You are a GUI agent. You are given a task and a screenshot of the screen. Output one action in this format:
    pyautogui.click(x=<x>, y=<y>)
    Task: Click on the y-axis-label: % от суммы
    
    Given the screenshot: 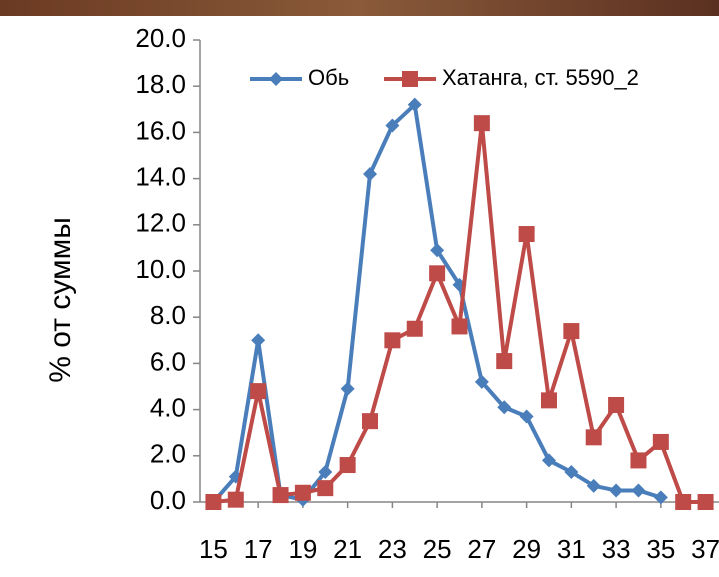 What is the action you would take?
    pyautogui.click(x=60, y=300)
    